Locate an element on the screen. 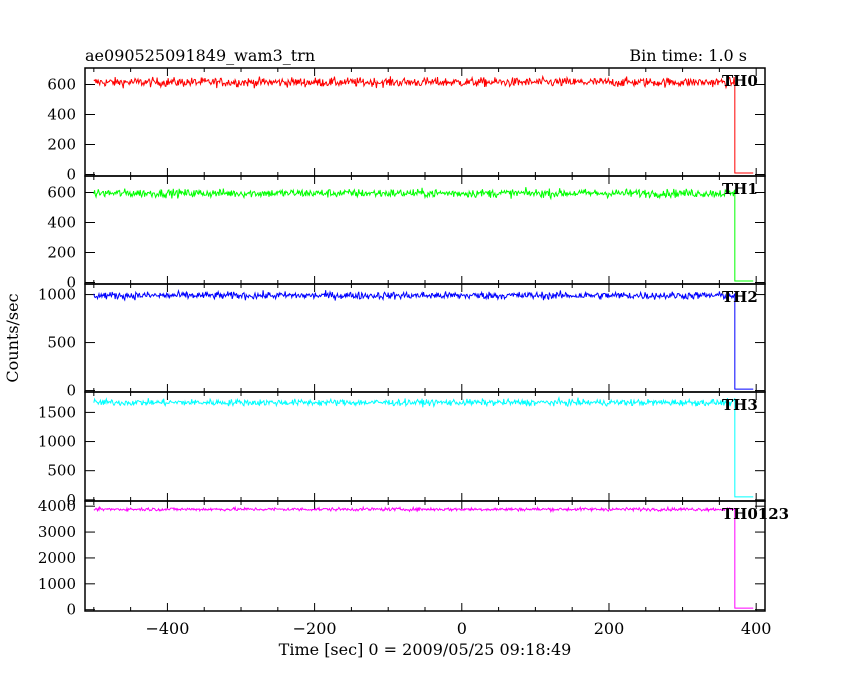 The width and height of the screenshot is (850, 680). y-tick-label: 4000 is located at coordinates (57, 506).